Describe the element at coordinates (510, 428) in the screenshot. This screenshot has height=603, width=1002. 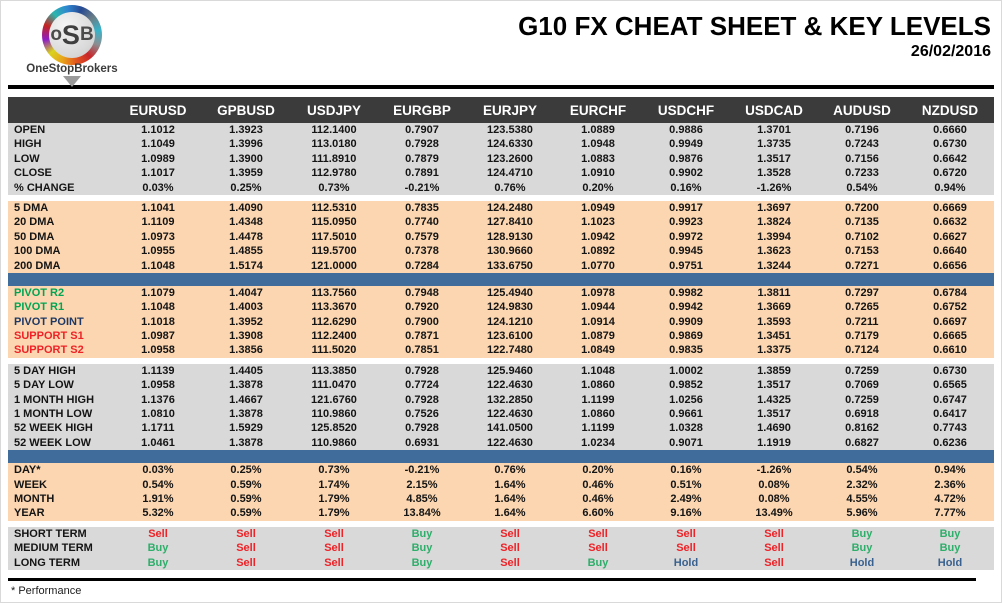
I see `cell-eurjpy: 141.0500` at that location.